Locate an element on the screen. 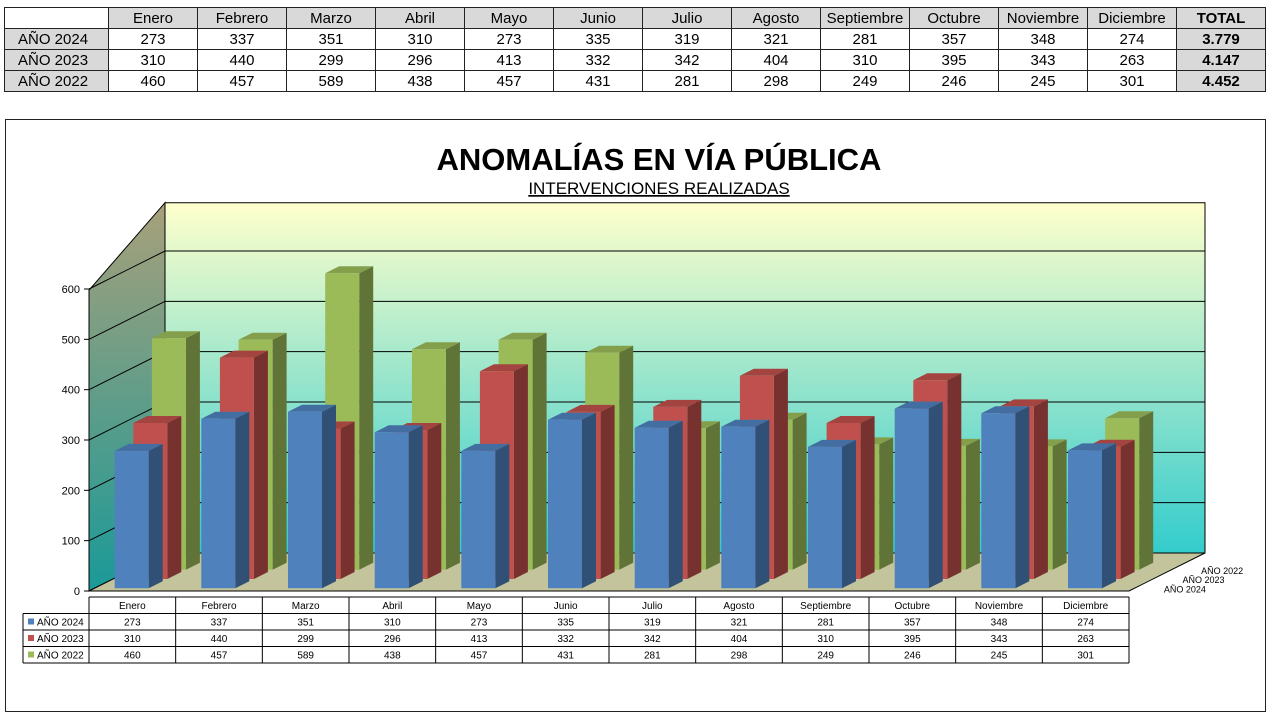  table-cell: 249 is located at coordinates (865, 81).